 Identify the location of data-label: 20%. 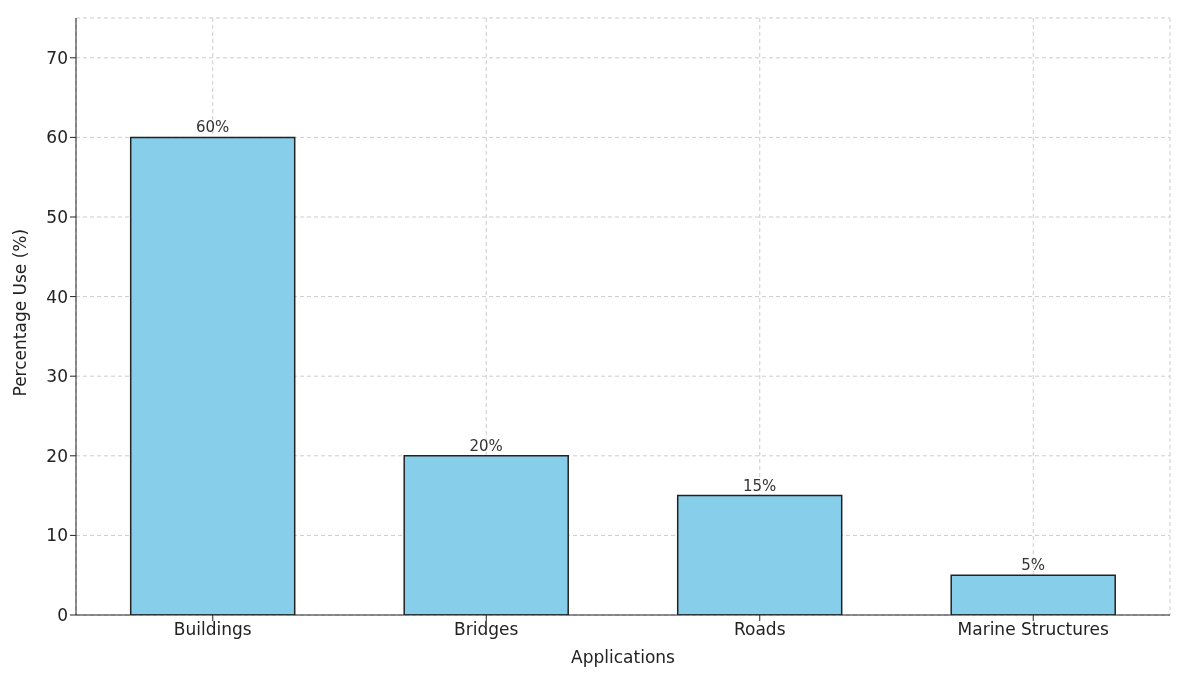
(486, 445).